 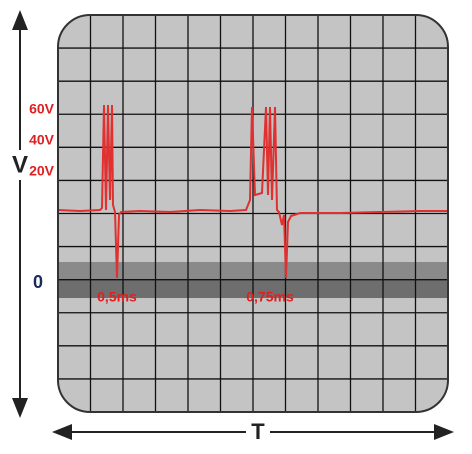 What do you see at coordinates (270, 297) in the screenshot?
I see `time-annotation: 0,75ms` at bounding box center [270, 297].